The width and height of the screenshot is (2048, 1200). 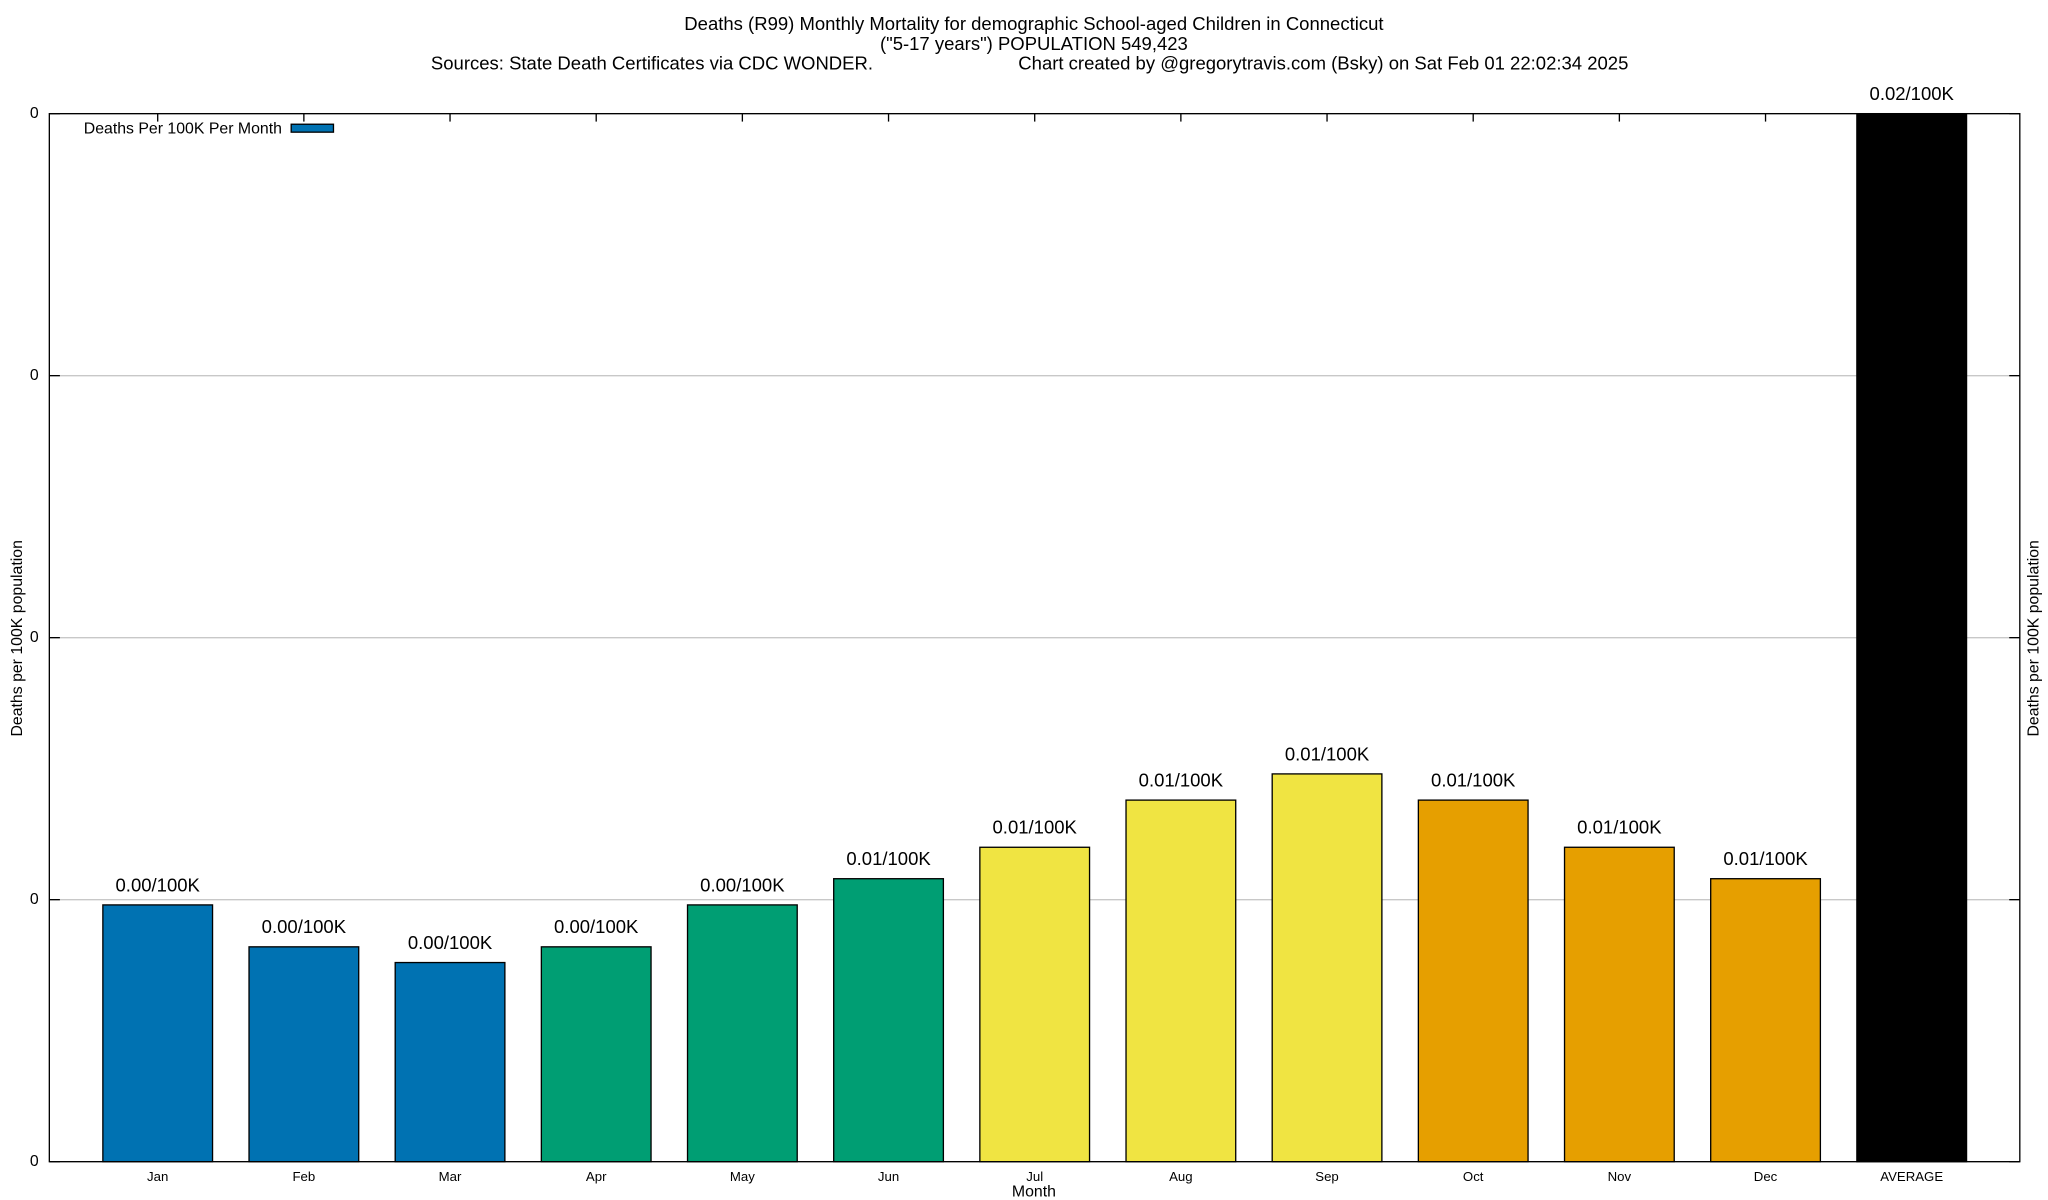 What do you see at coordinates (1473, 1176) in the screenshot?
I see `x-tick-label: Oct` at bounding box center [1473, 1176].